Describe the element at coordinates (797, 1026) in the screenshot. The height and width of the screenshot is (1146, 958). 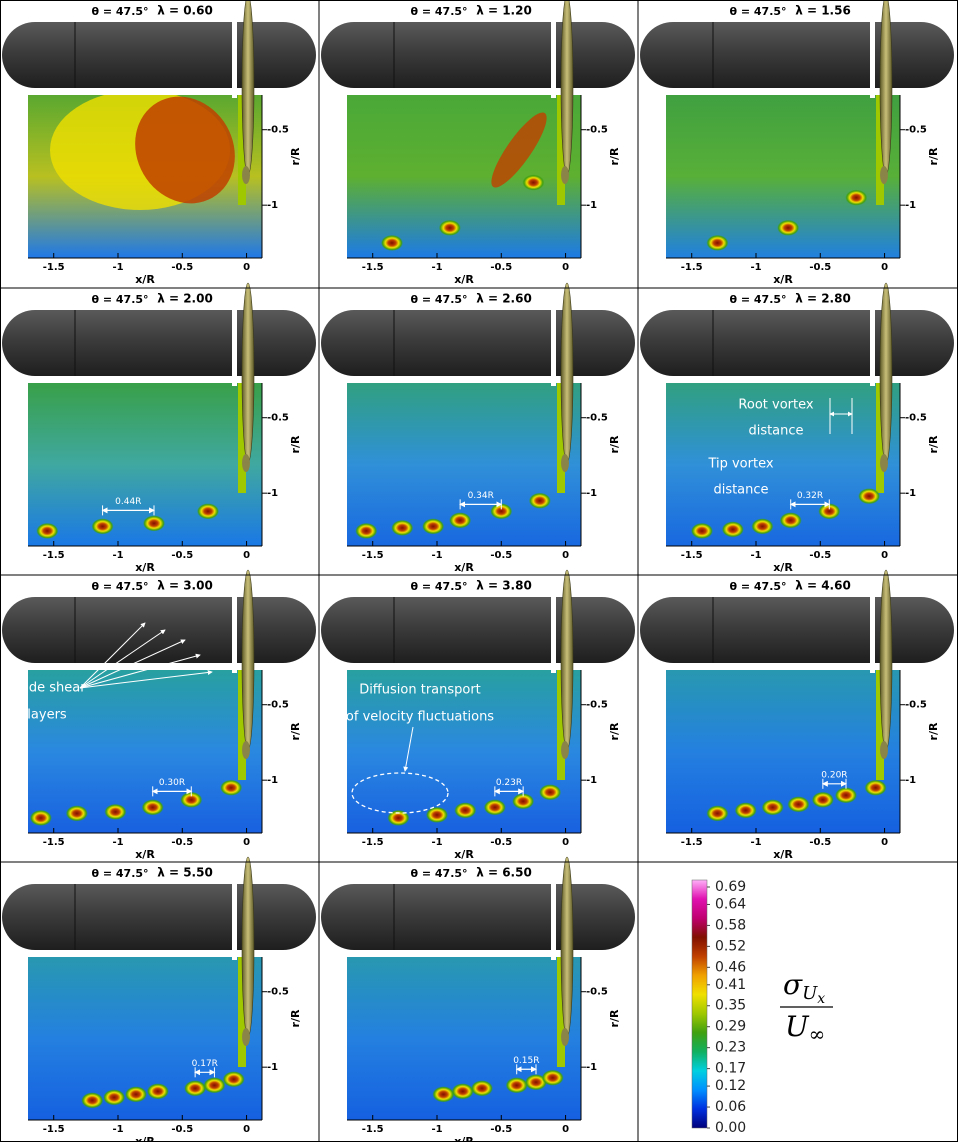
I see `symbol: U` at that location.